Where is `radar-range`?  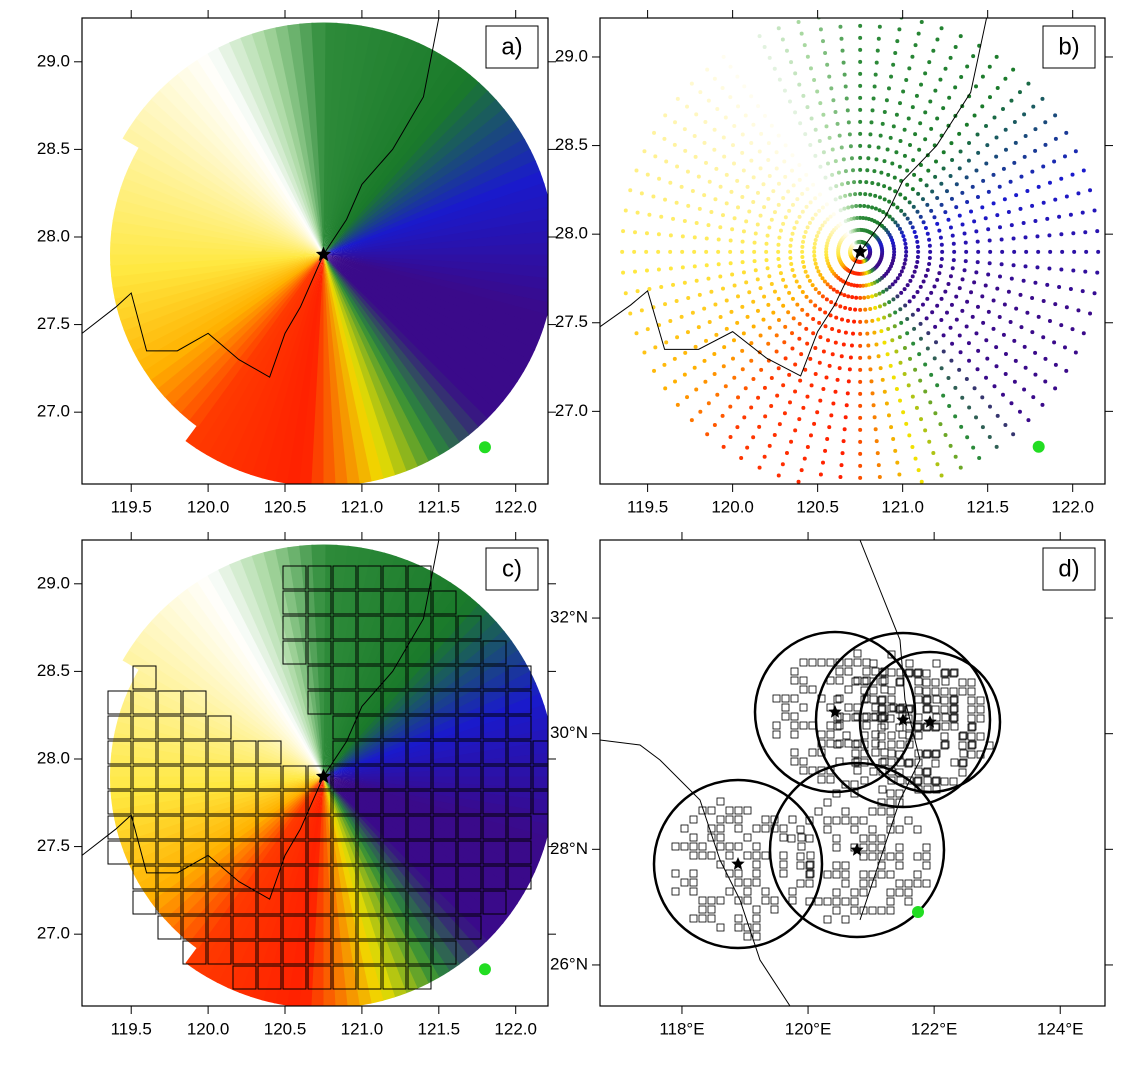
radar-range is located at coordinates (857, 850).